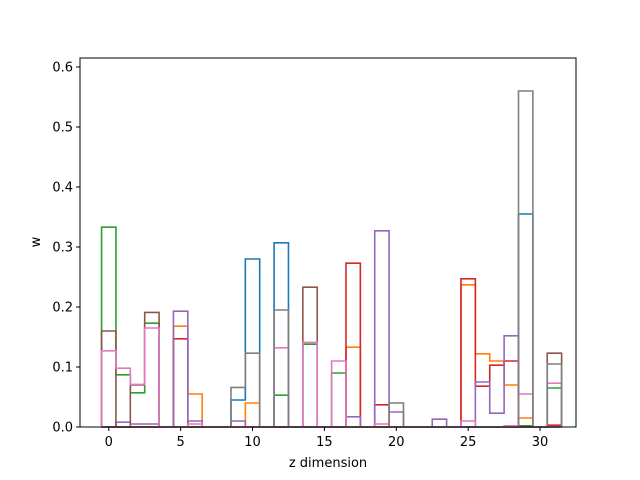 This screenshot has height=480, width=640. What do you see at coordinates (468, 442) in the screenshot?
I see `x-tick-label-25: 25` at bounding box center [468, 442].